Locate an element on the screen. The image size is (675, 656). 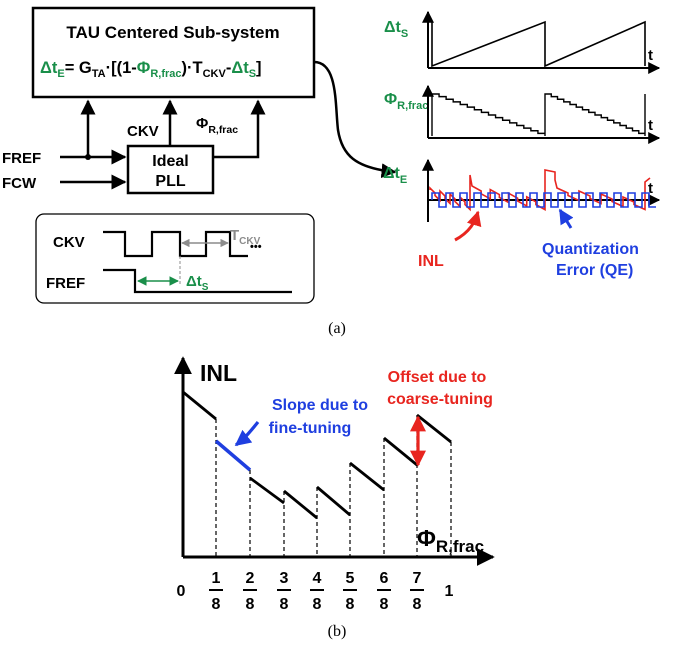
timing-fref-label: FREF is located at coordinates (65, 283).